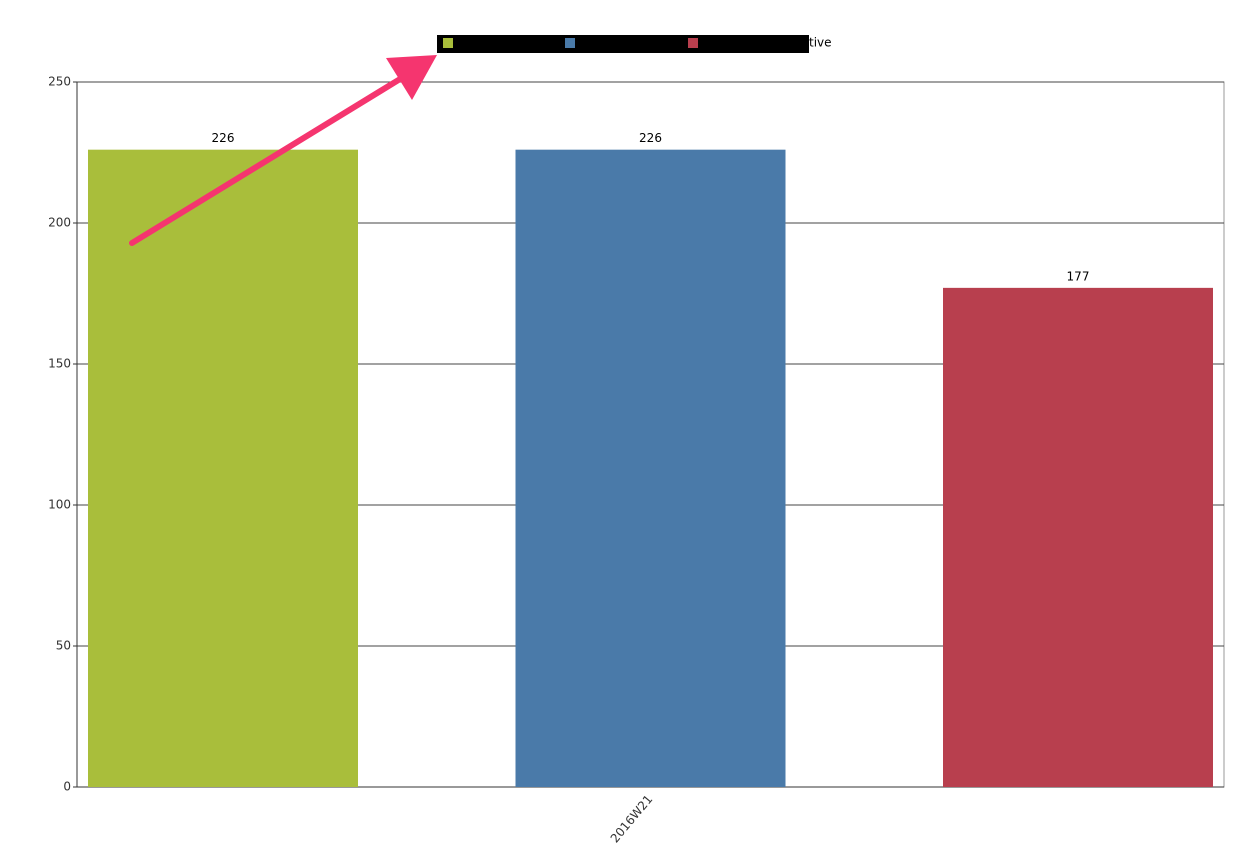  Describe the element at coordinates (67, 787) in the screenshot. I see `y-tick-label: 0` at that location.